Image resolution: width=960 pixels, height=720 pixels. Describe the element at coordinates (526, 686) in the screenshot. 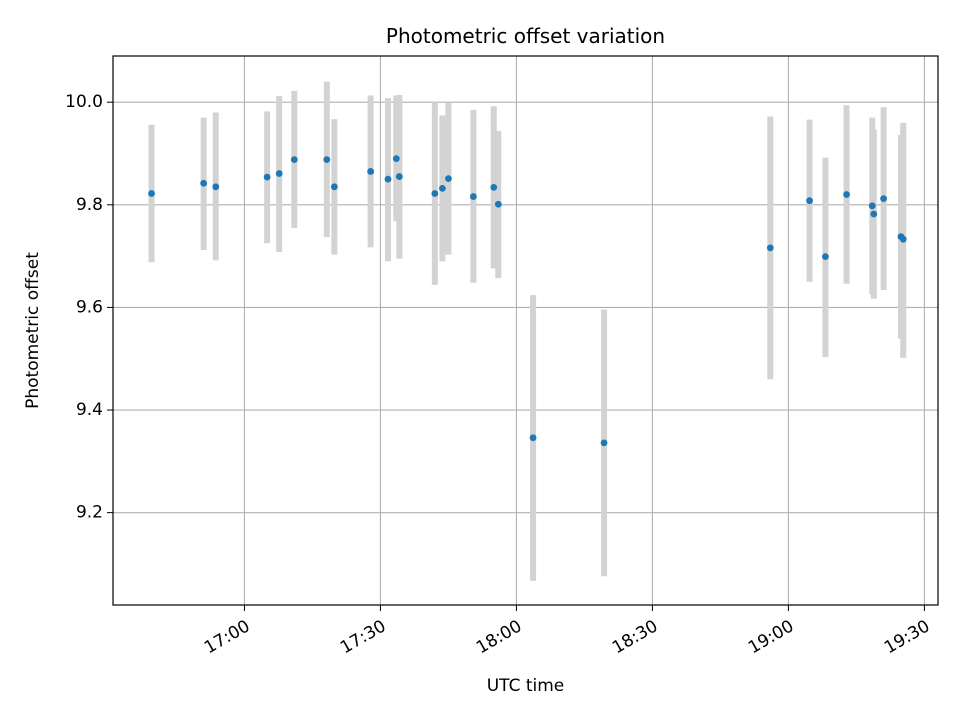

I see `x-axis-title: UTC time` at that location.